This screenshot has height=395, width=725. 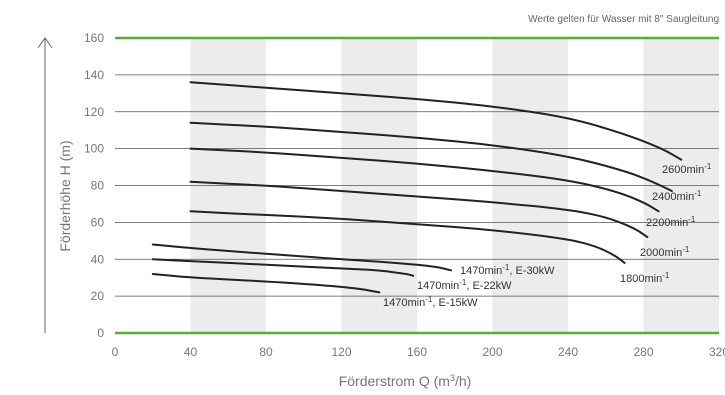 I want to click on curve-label-1: 2400min-1, so click(x=677, y=196).